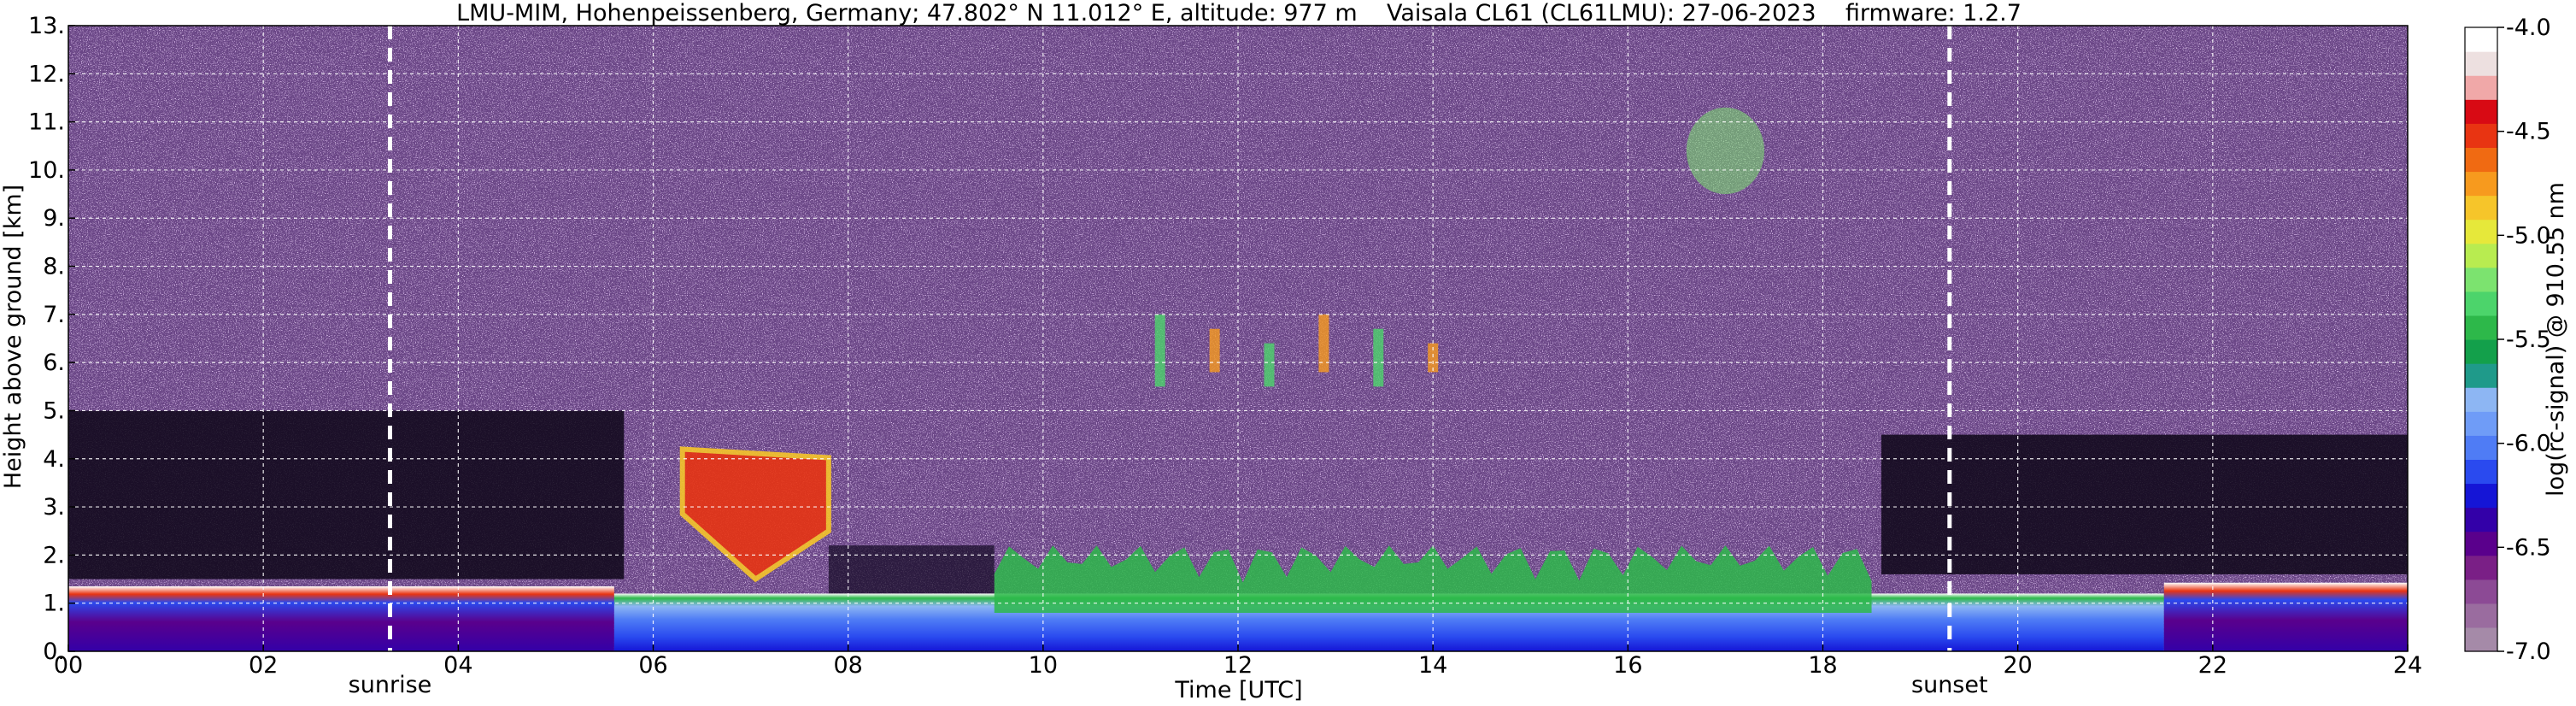  What do you see at coordinates (755, 514) in the screenshot?
I see `elevated-layer` at bounding box center [755, 514].